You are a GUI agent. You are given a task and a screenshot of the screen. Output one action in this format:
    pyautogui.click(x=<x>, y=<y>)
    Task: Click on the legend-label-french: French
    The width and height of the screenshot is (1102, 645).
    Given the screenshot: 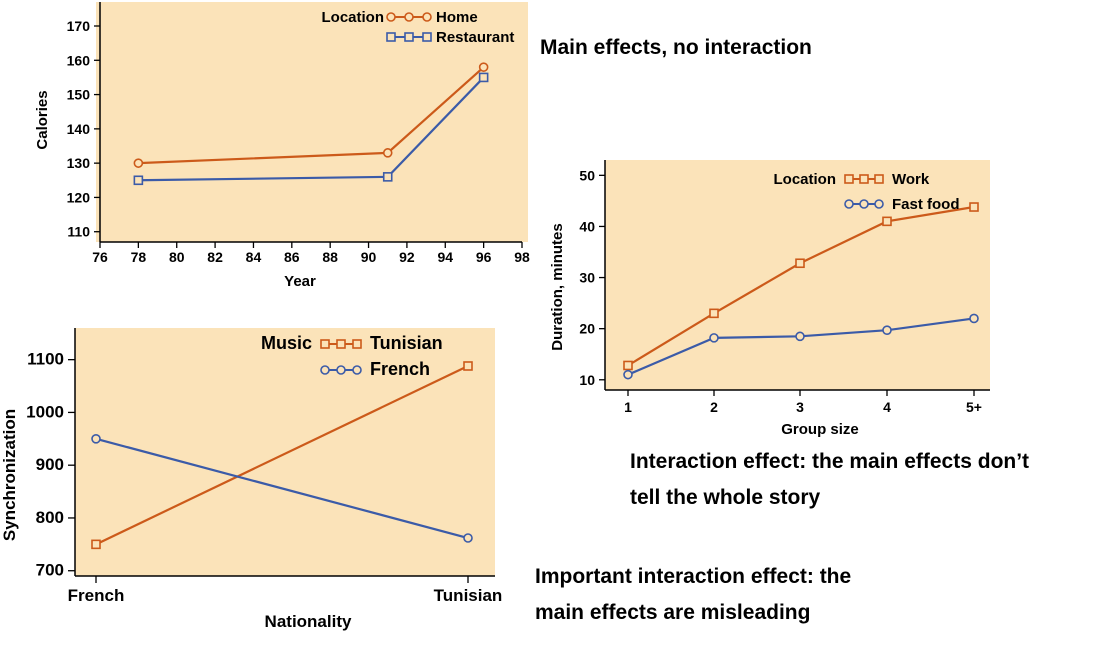 What is the action you would take?
    pyautogui.click(x=400, y=369)
    